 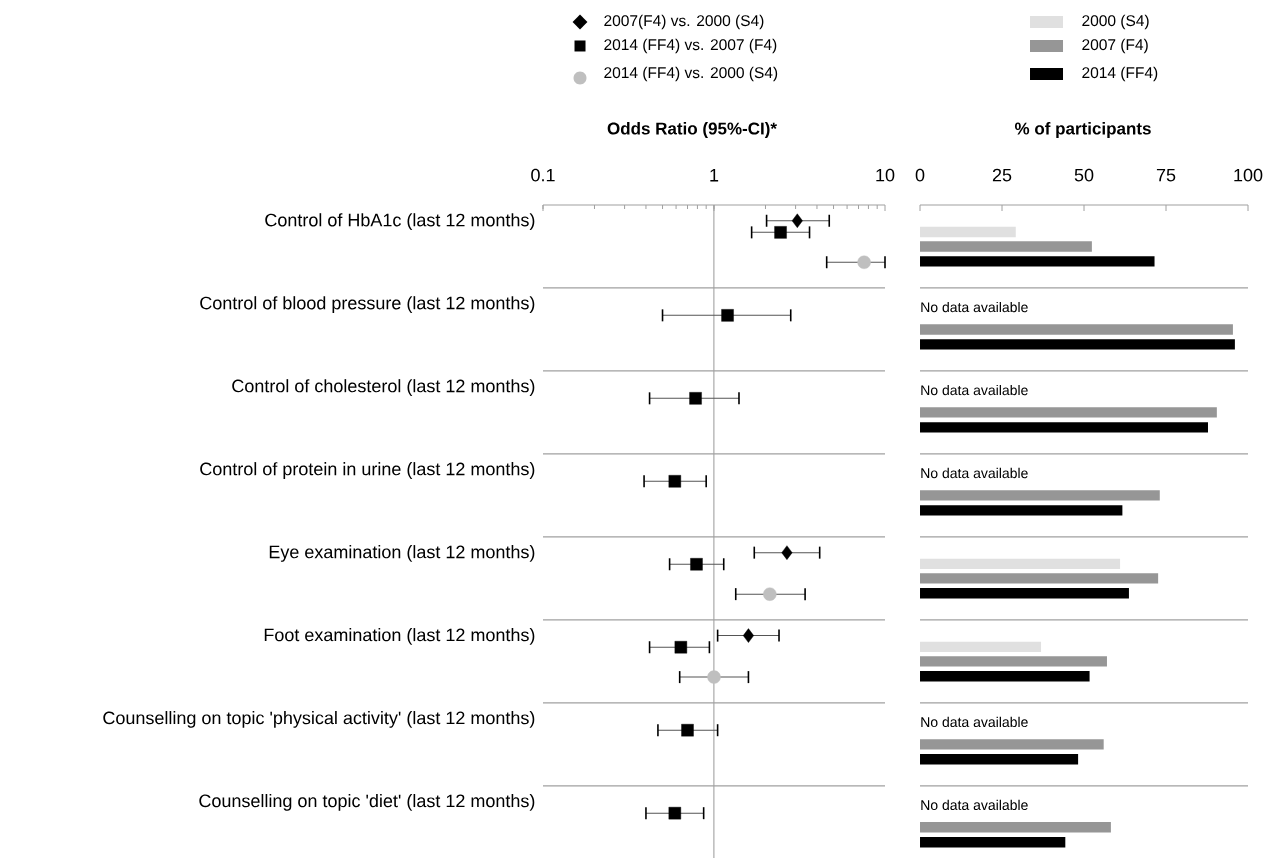 I want to click on y-tick-label: Counselling on topic 'diet' (last 12 months), so click(x=367, y=802).